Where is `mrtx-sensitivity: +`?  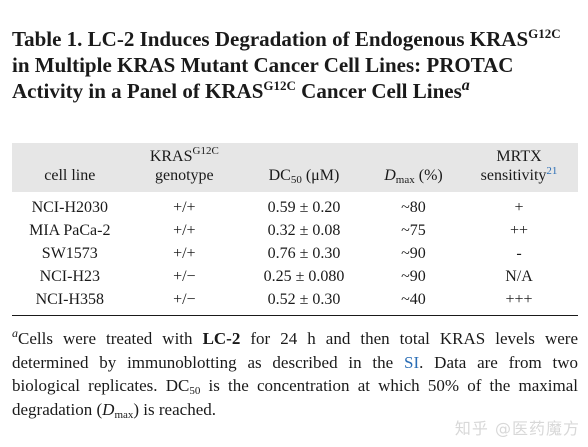 mrtx-sensitivity: + is located at coordinates (519, 207).